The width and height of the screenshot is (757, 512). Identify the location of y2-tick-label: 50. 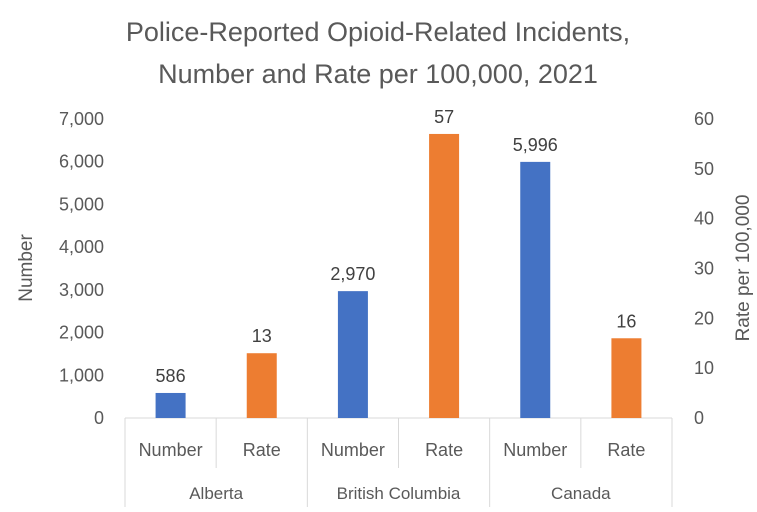
(704, 169).